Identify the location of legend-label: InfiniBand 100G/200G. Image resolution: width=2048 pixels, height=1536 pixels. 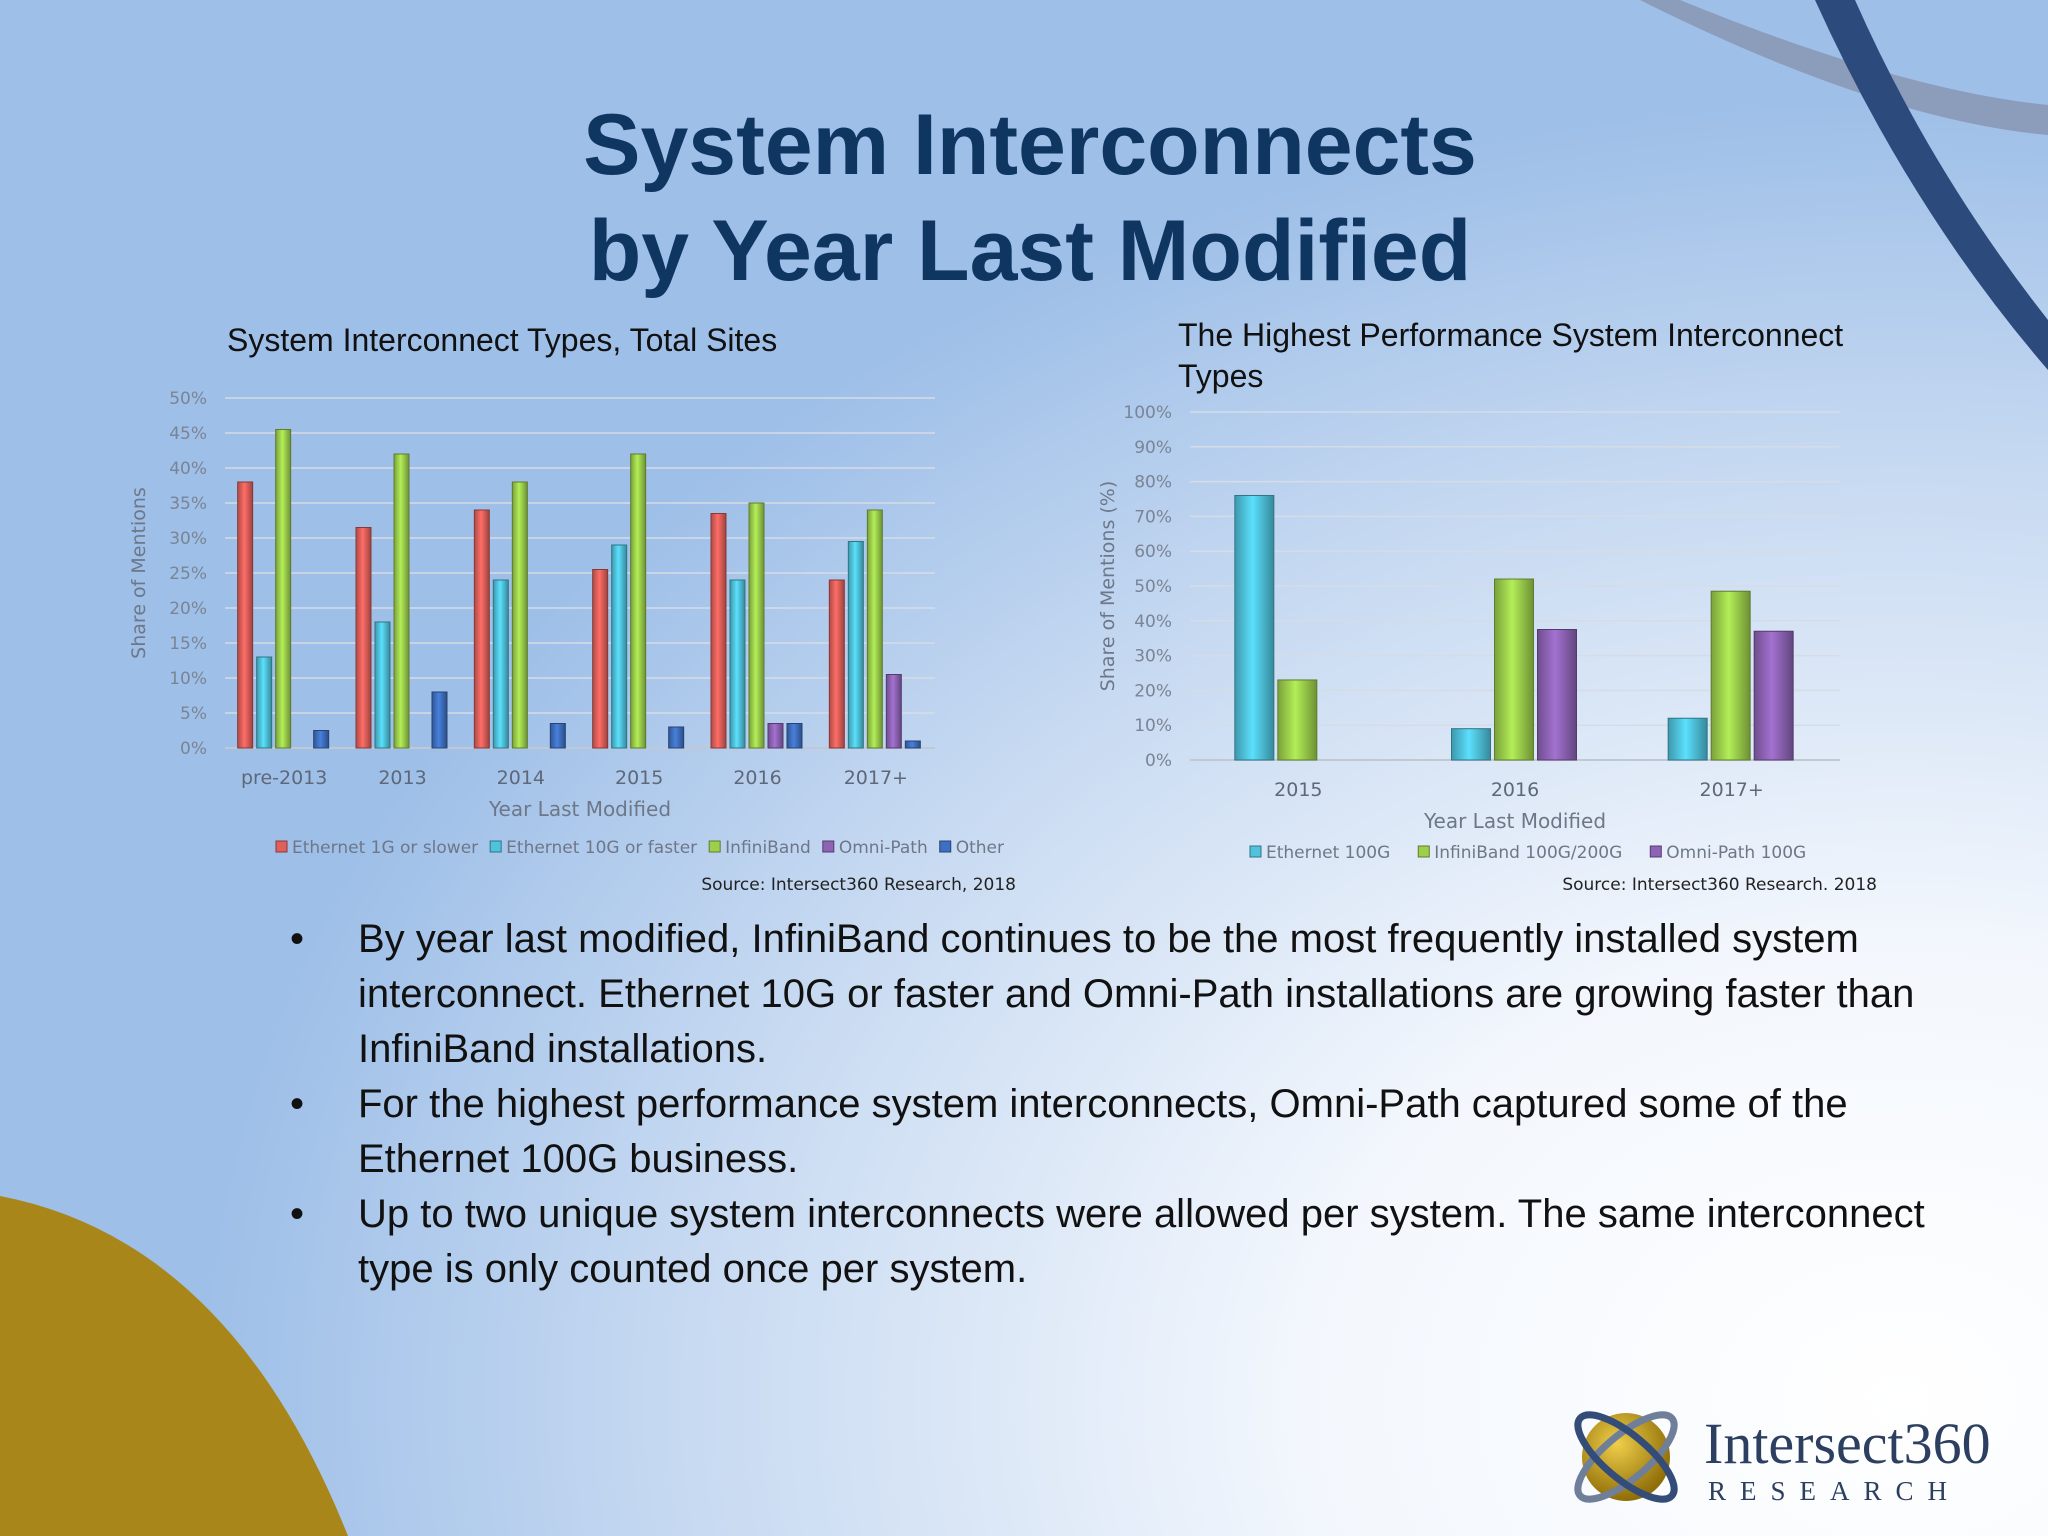
(1528, 853).